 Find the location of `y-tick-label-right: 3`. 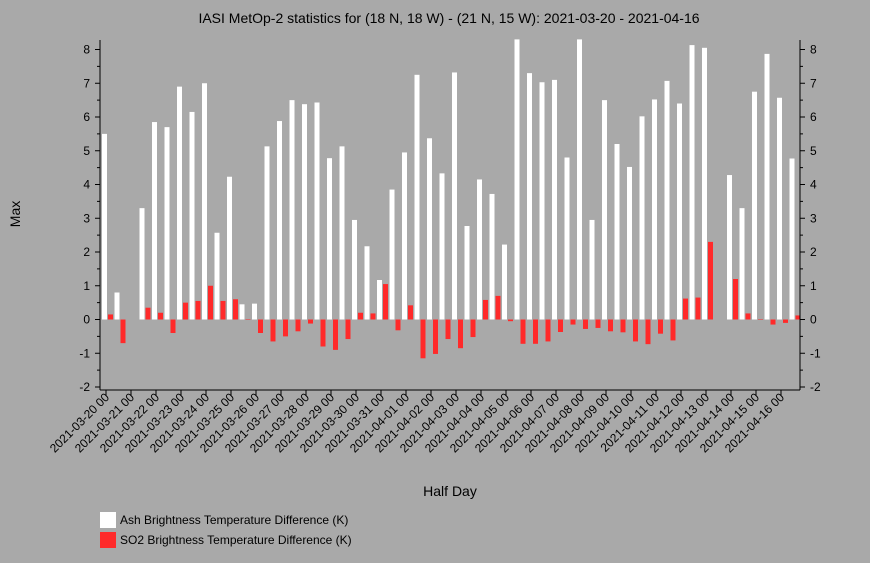

y-tick-label-right: 3 is located at coordinates (813, 218).